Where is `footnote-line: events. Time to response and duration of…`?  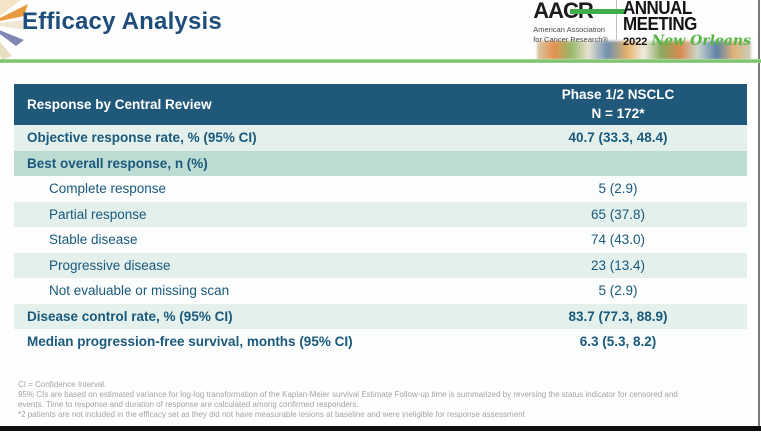 footnote-line: events. Time to response and duration of… is located at coordinates (188, 404).